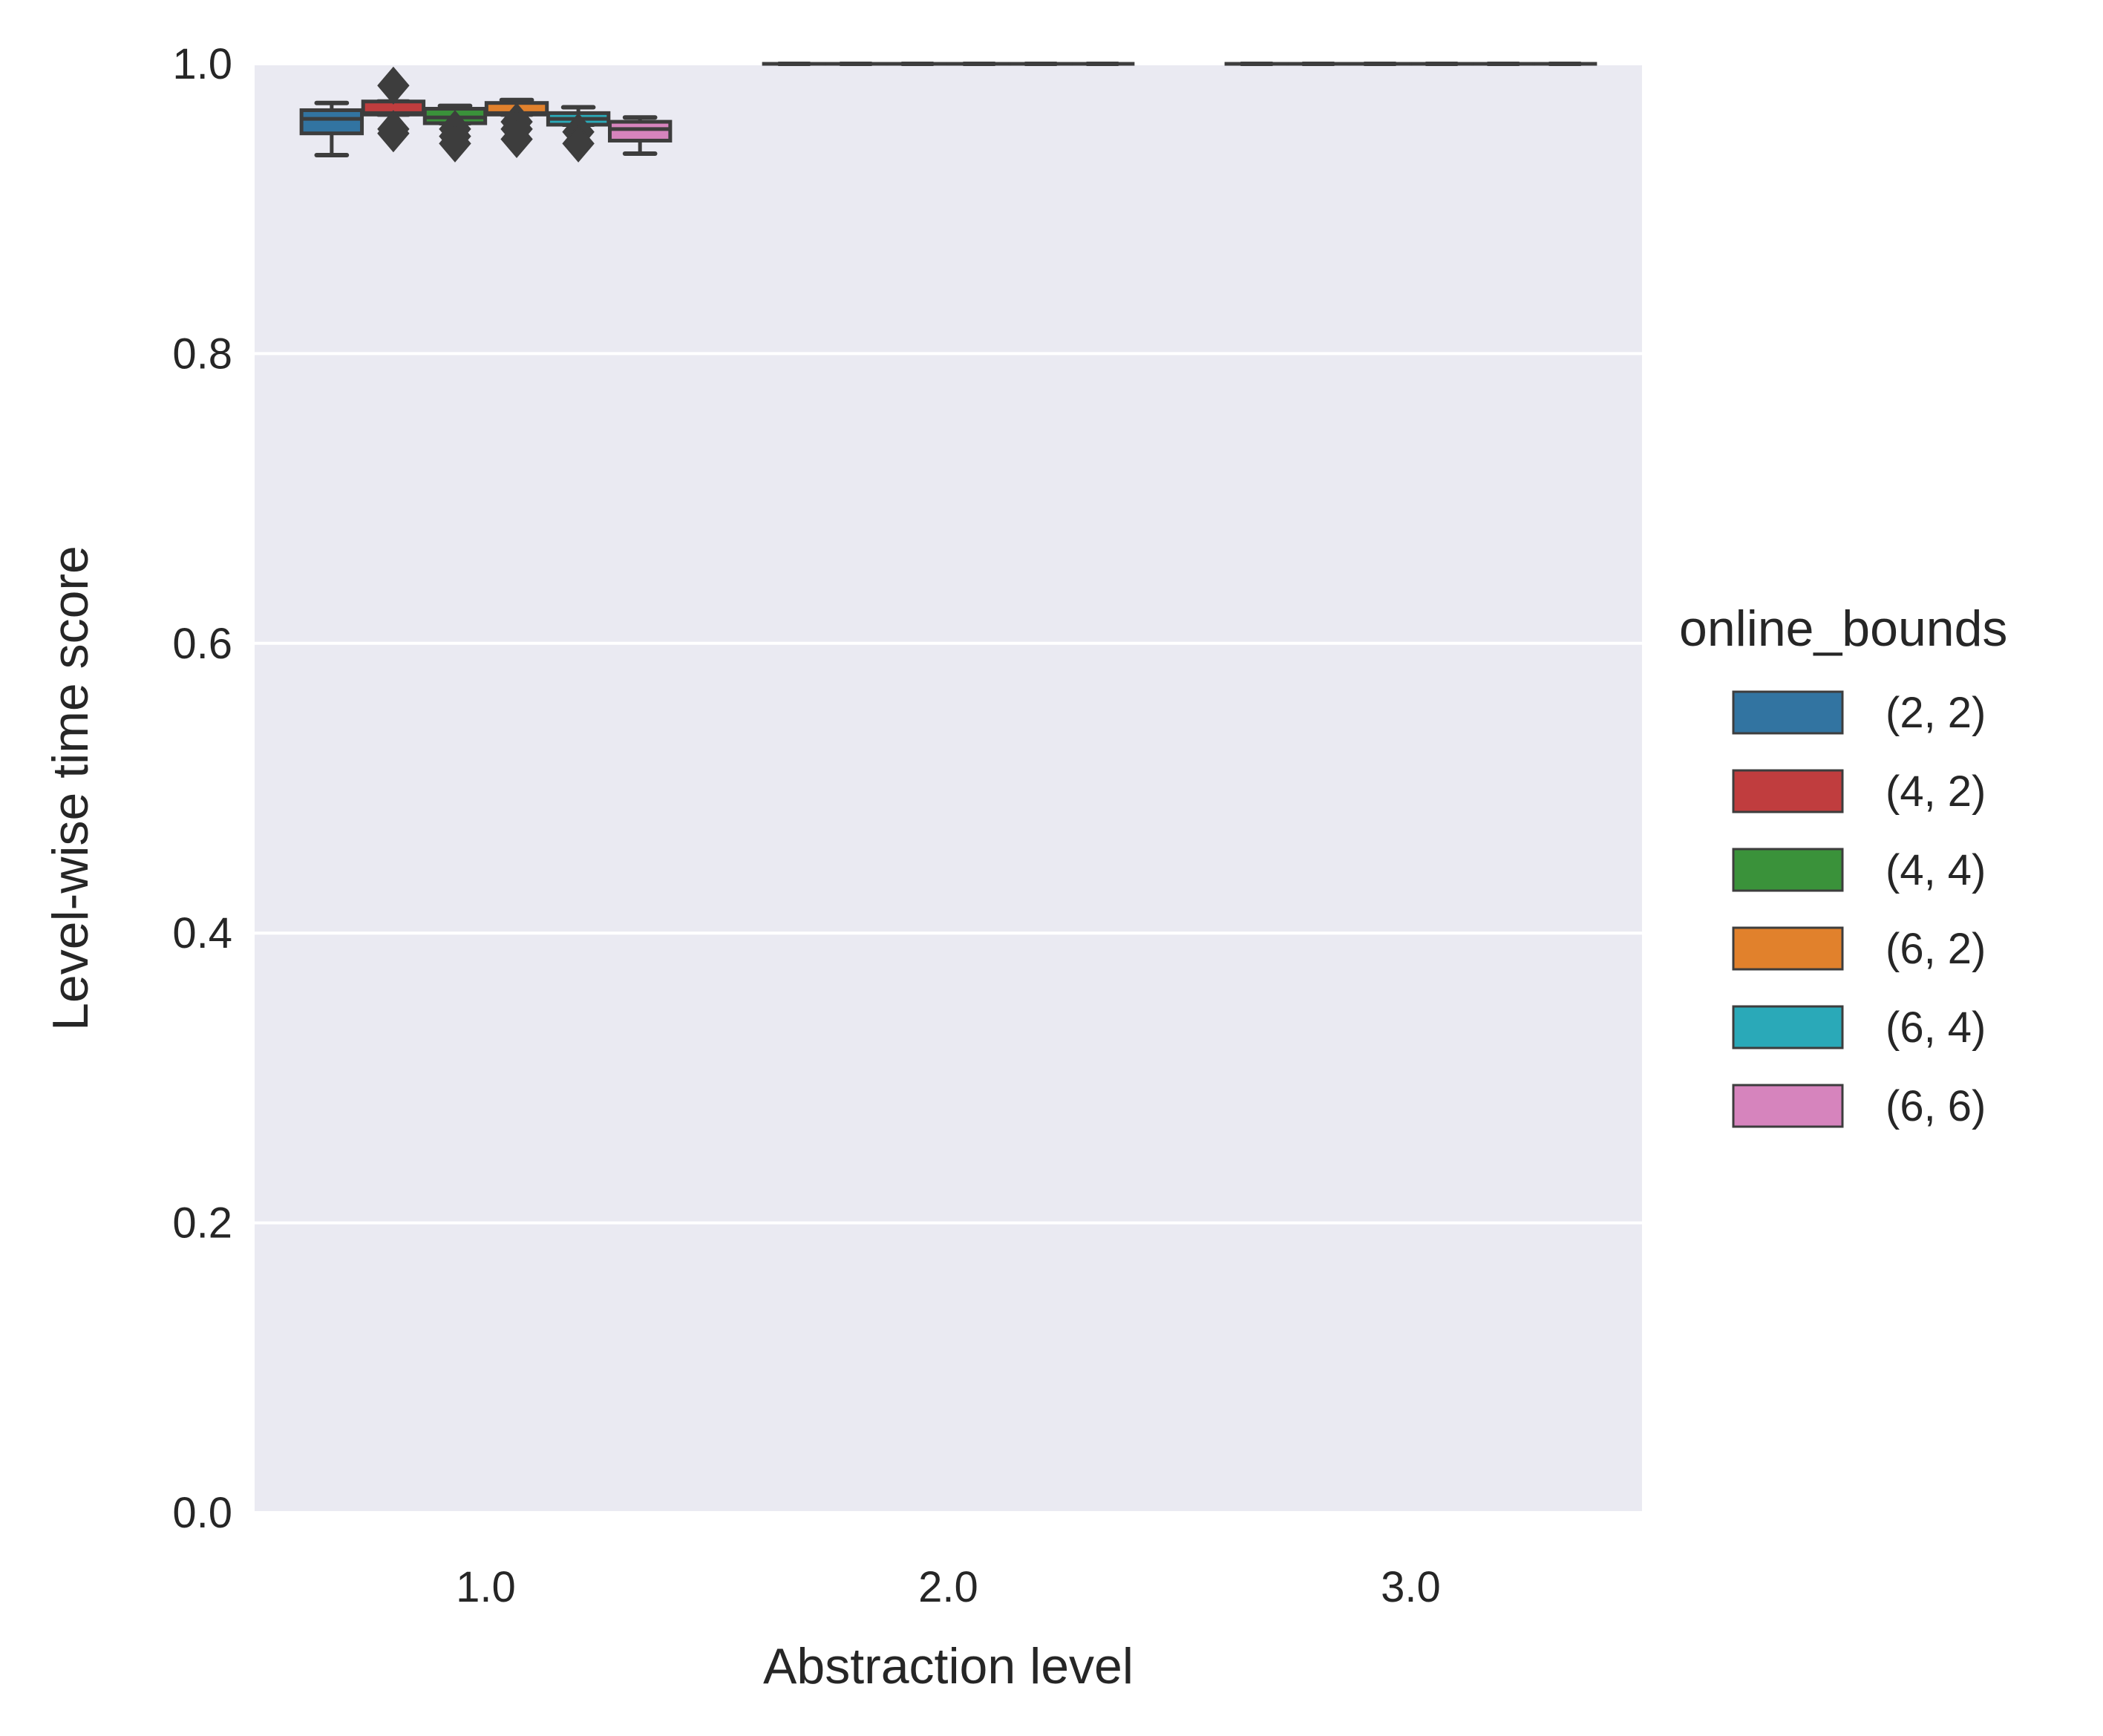 This screenshot has width=2103, height=1736. I want to click on x-tick-label: 2.0, so click(948, 1587).